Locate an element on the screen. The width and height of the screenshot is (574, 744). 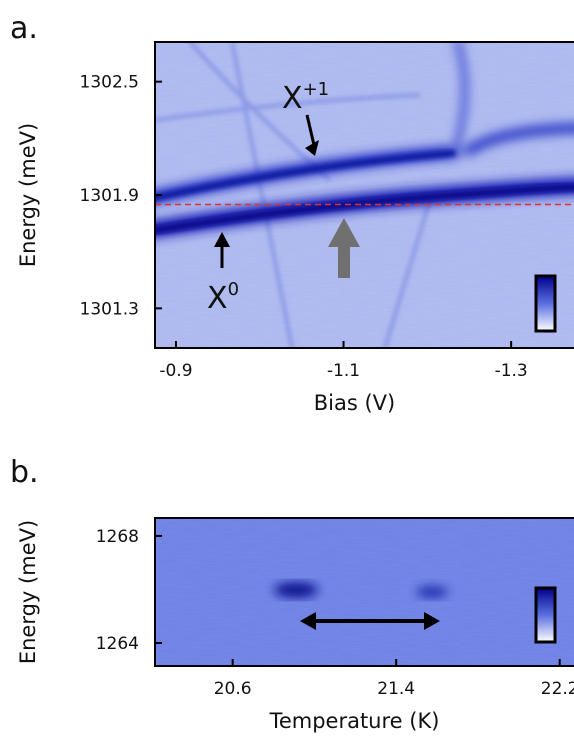
x-tick-label: 21.4 is located at coordinates (396, 689).